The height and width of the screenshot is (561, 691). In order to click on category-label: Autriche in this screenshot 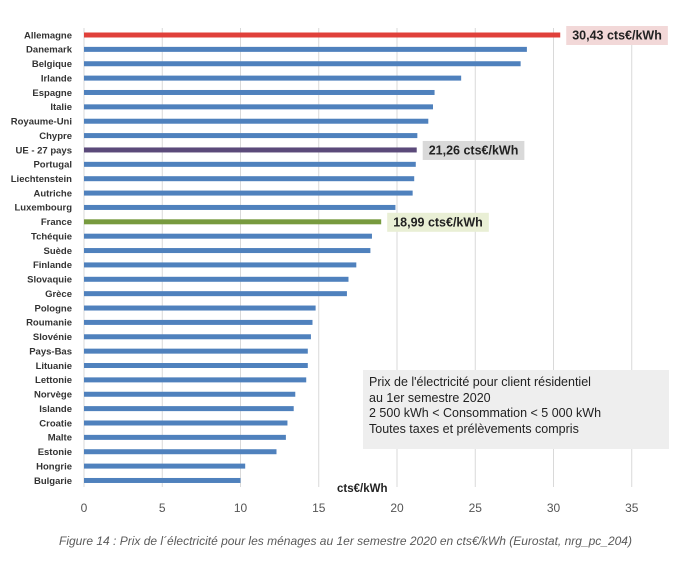, I will do `click(52, 193)`.